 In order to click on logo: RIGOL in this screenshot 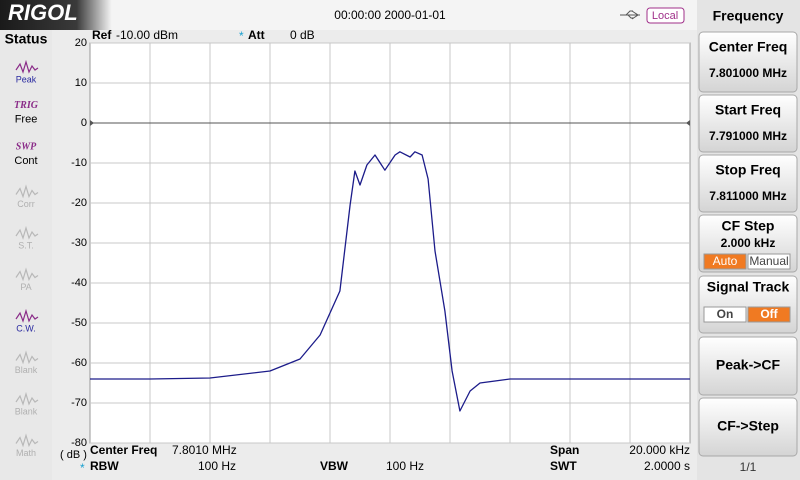, I will do `click(43, 12)`.